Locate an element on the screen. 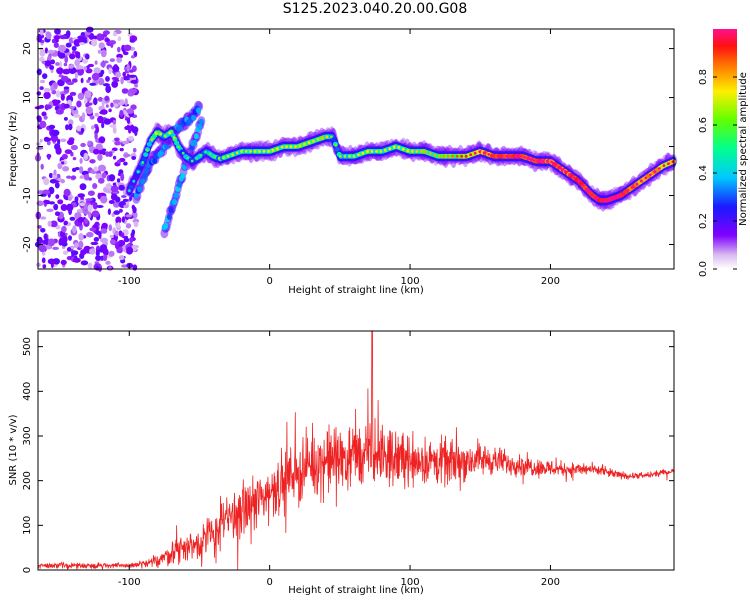 Image resolution: width=750 pixels, height=600 pixels. colorbar-ticks: 0.0 0.2 0.4 0.6 0.8 is located at coordinates (717, 173).